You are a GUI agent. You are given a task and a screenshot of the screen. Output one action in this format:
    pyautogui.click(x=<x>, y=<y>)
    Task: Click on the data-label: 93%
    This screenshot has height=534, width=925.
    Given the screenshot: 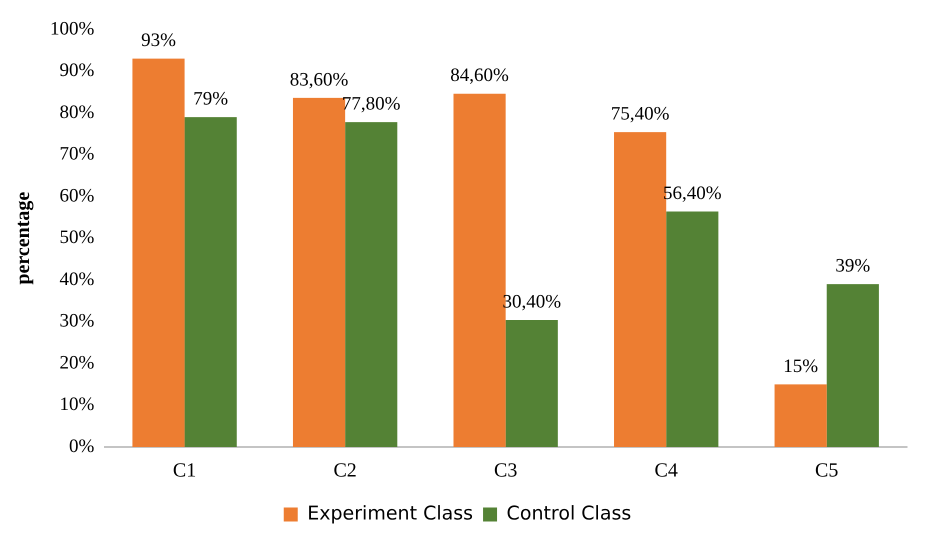 What is the action you would take?
    pyautogui.click(x=158, y=41)
    